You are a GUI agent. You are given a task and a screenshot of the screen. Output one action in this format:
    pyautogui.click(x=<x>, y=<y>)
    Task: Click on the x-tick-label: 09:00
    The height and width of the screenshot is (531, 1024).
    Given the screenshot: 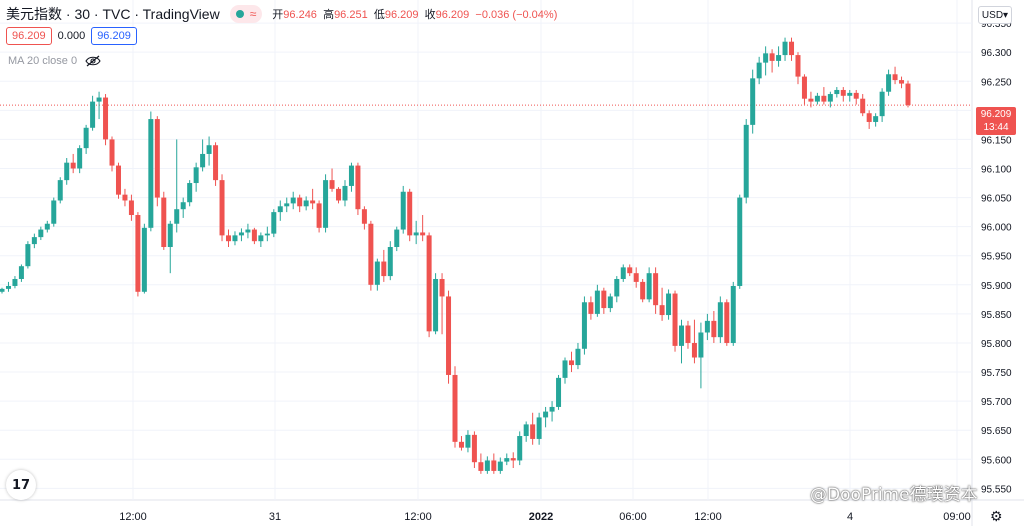 What is the action you would take?
    pyautogui.click(x=957, y=517)
    